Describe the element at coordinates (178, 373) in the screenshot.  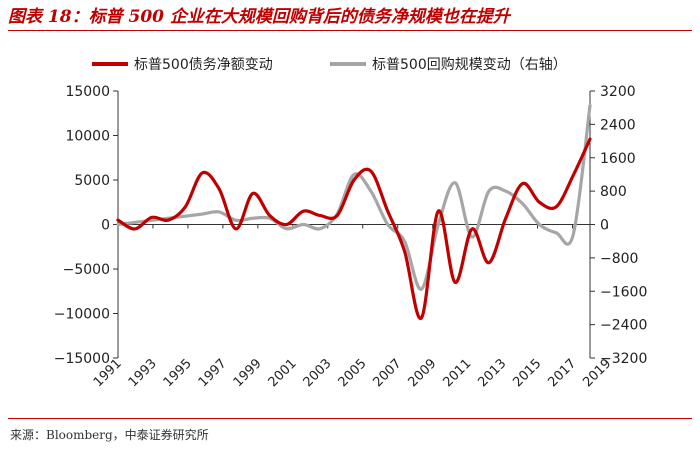
I see `x-tick-label: 1995` at that location.